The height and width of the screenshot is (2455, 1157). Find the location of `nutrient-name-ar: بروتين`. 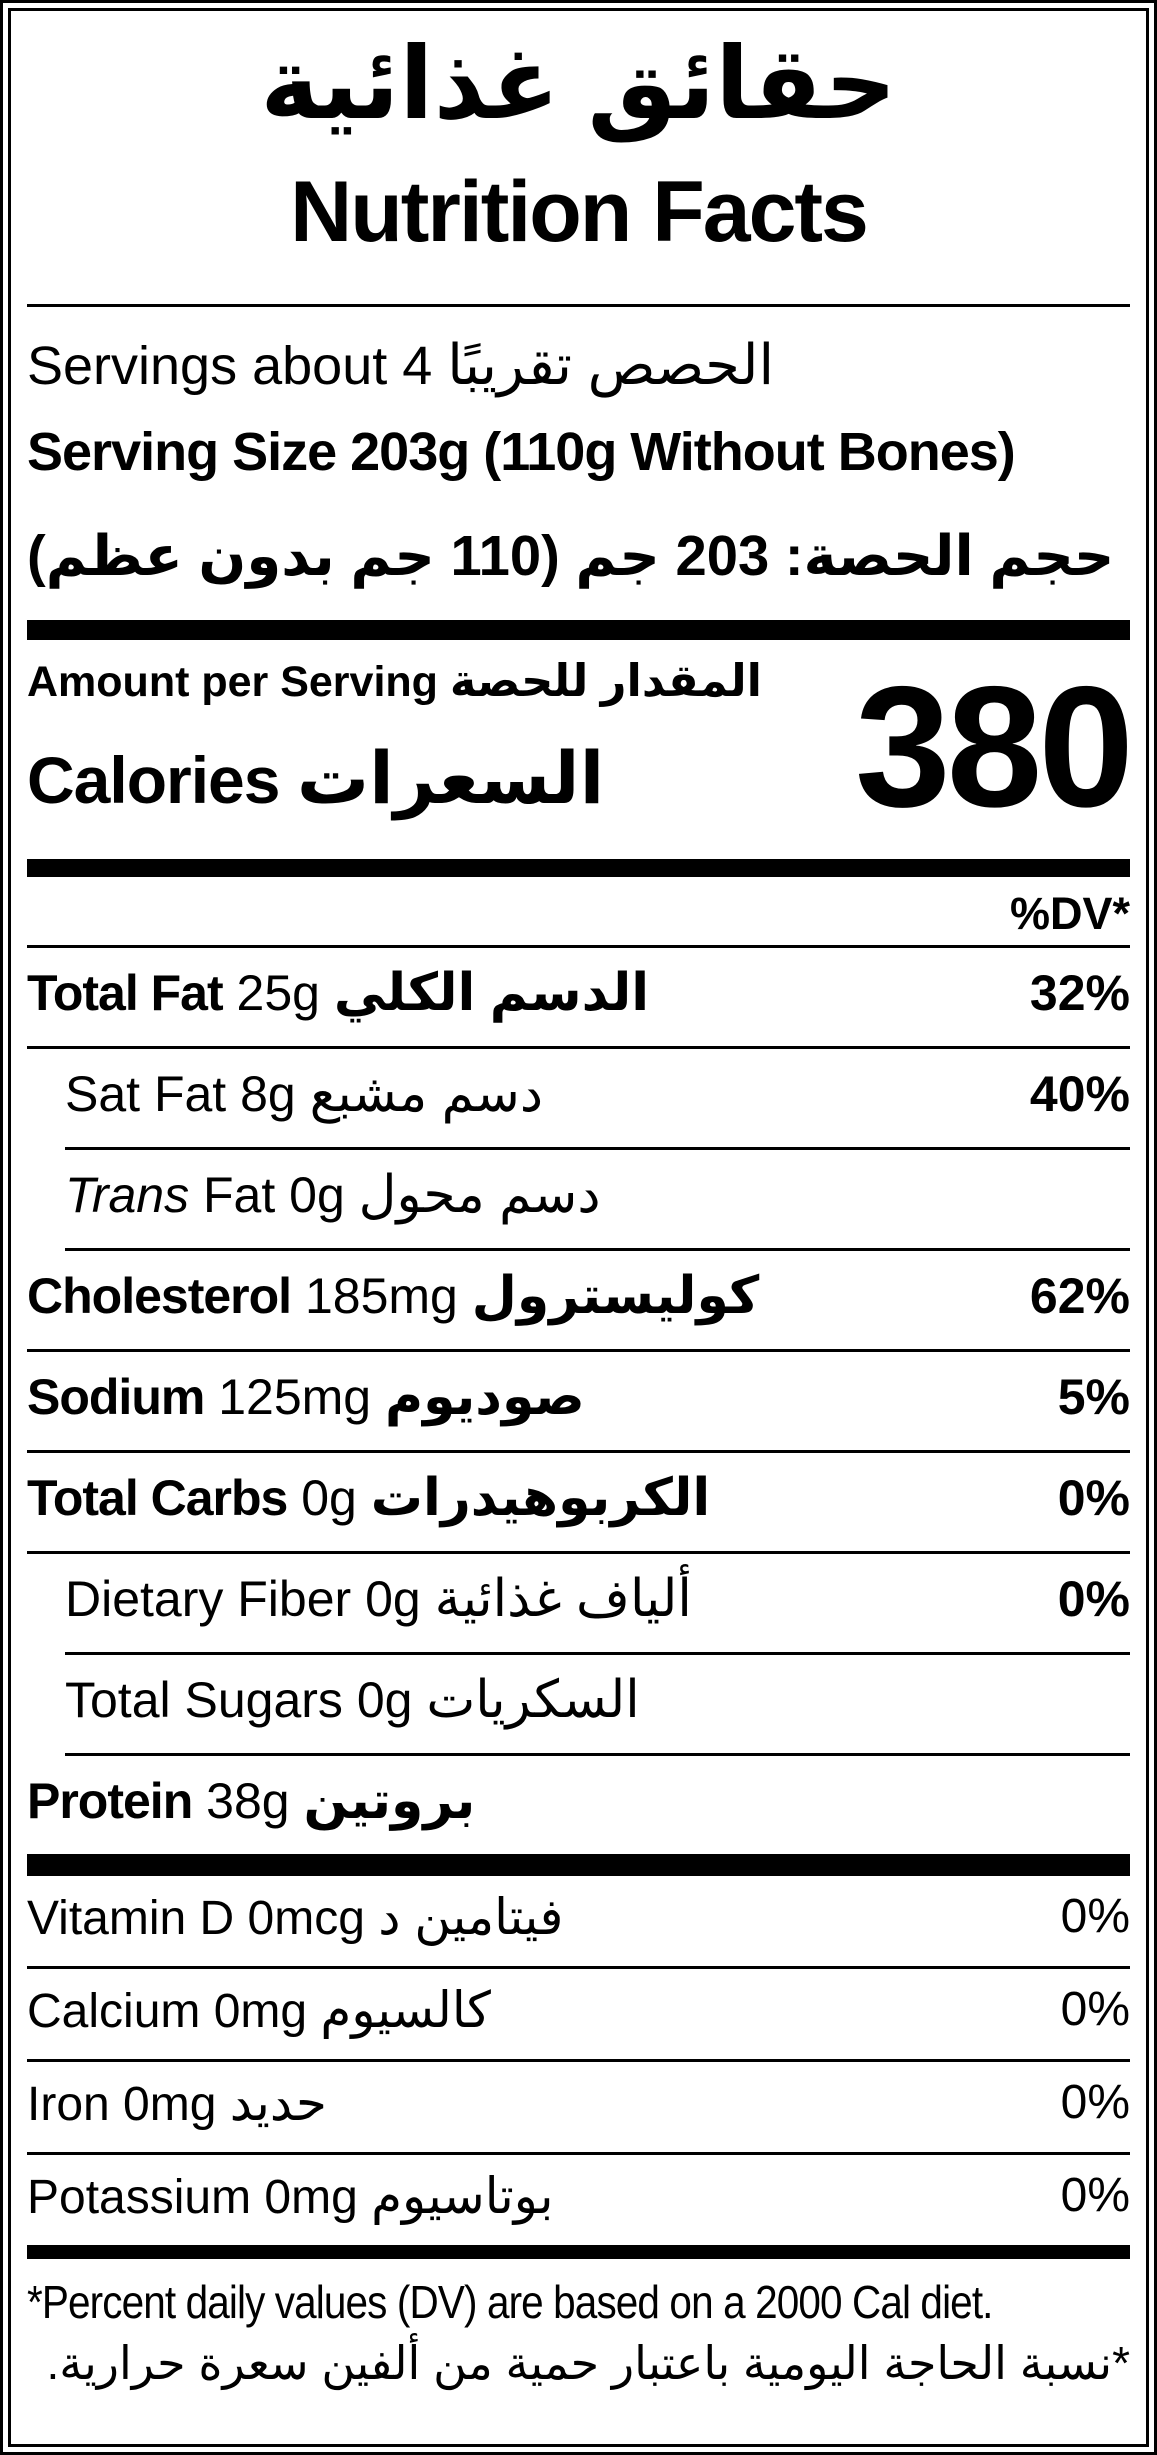

nutrient-name-ar: بروتين is located at coordinates (390, 1800).